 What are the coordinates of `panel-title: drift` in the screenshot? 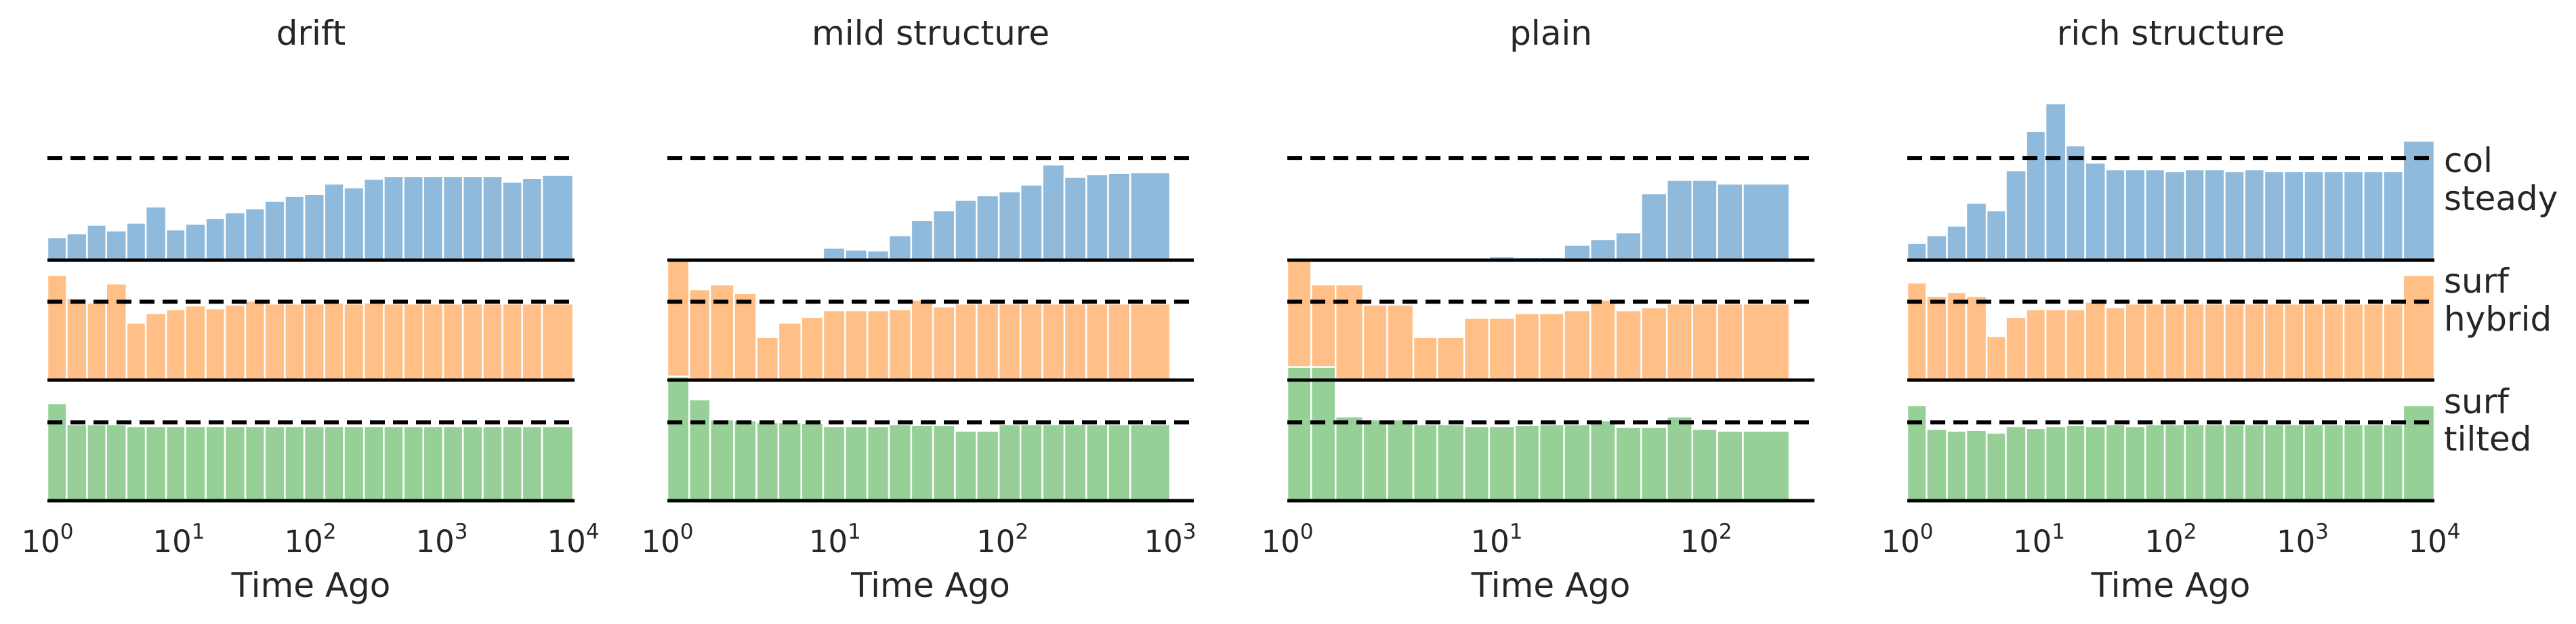 It's located at (311, 33).